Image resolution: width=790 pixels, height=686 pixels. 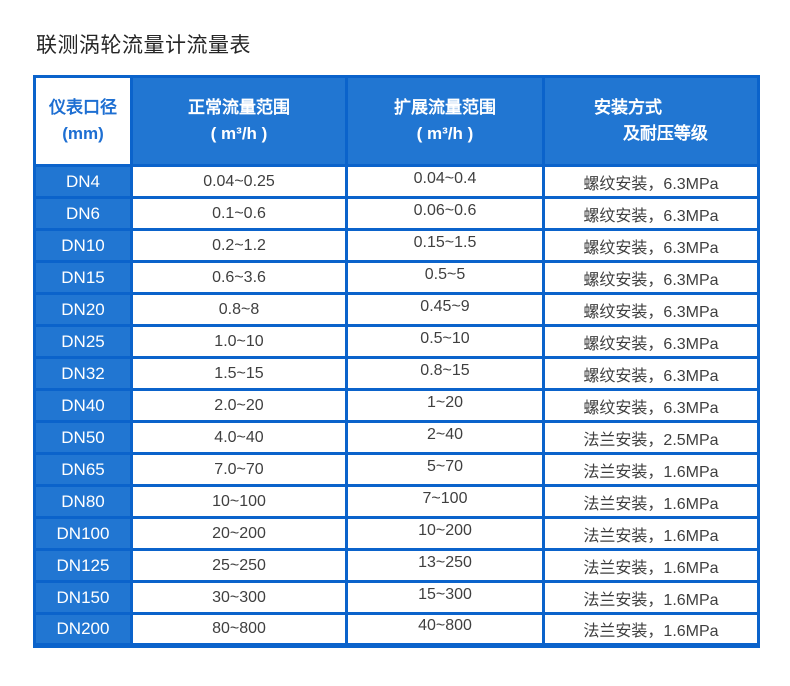 I want to click on normal-range-cell-text: 2.0~20, so click(x=239, y=405).